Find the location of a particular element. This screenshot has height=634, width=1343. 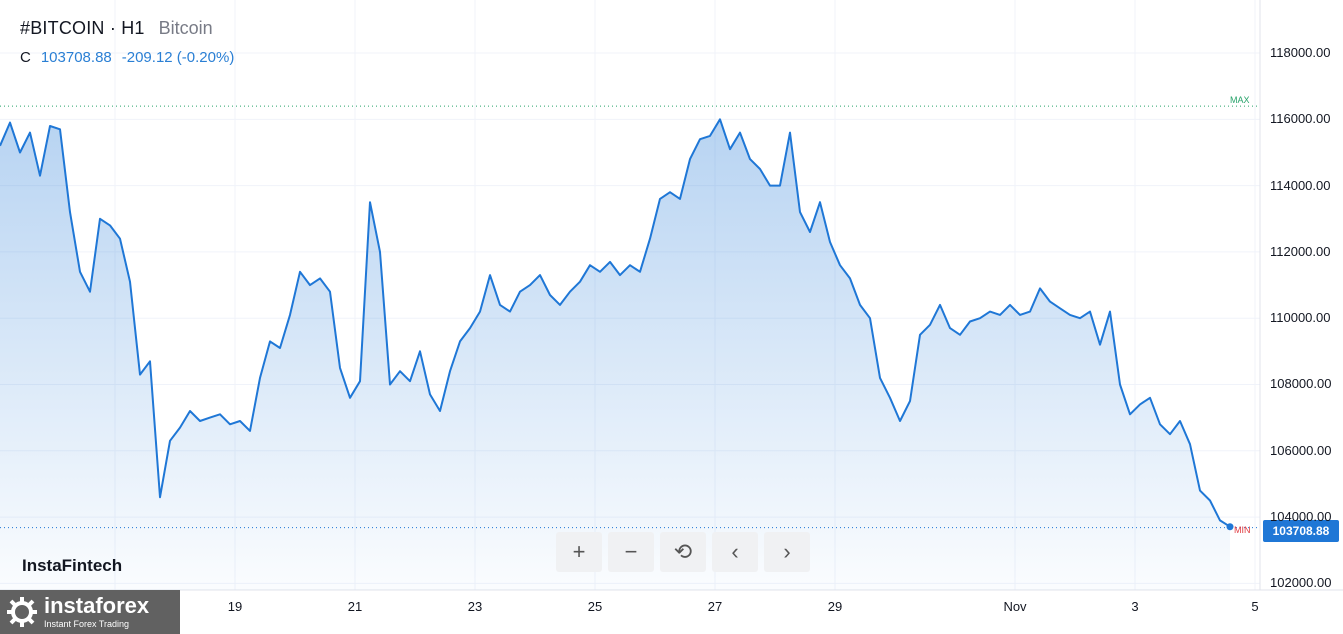

instaforex-logo: instaforex Instant Forex Trading is located at coordinates (90, 612).